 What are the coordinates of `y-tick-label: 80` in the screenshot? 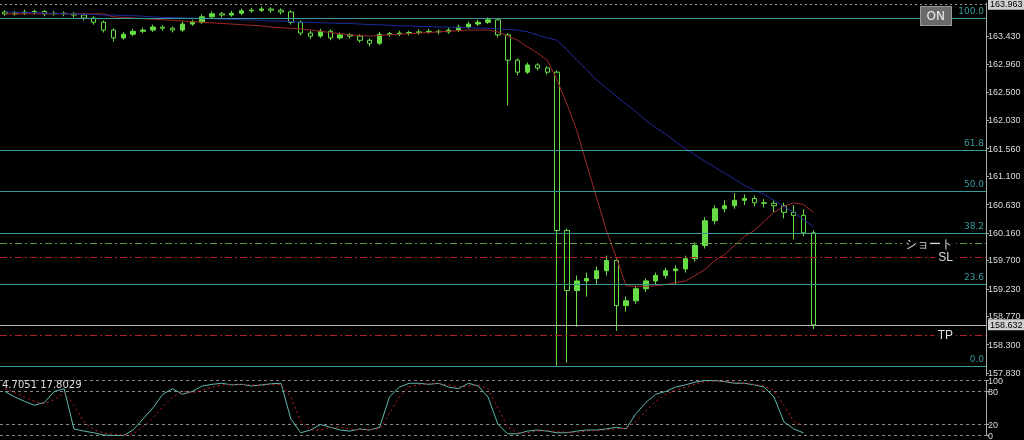 It's located at (993, 391).